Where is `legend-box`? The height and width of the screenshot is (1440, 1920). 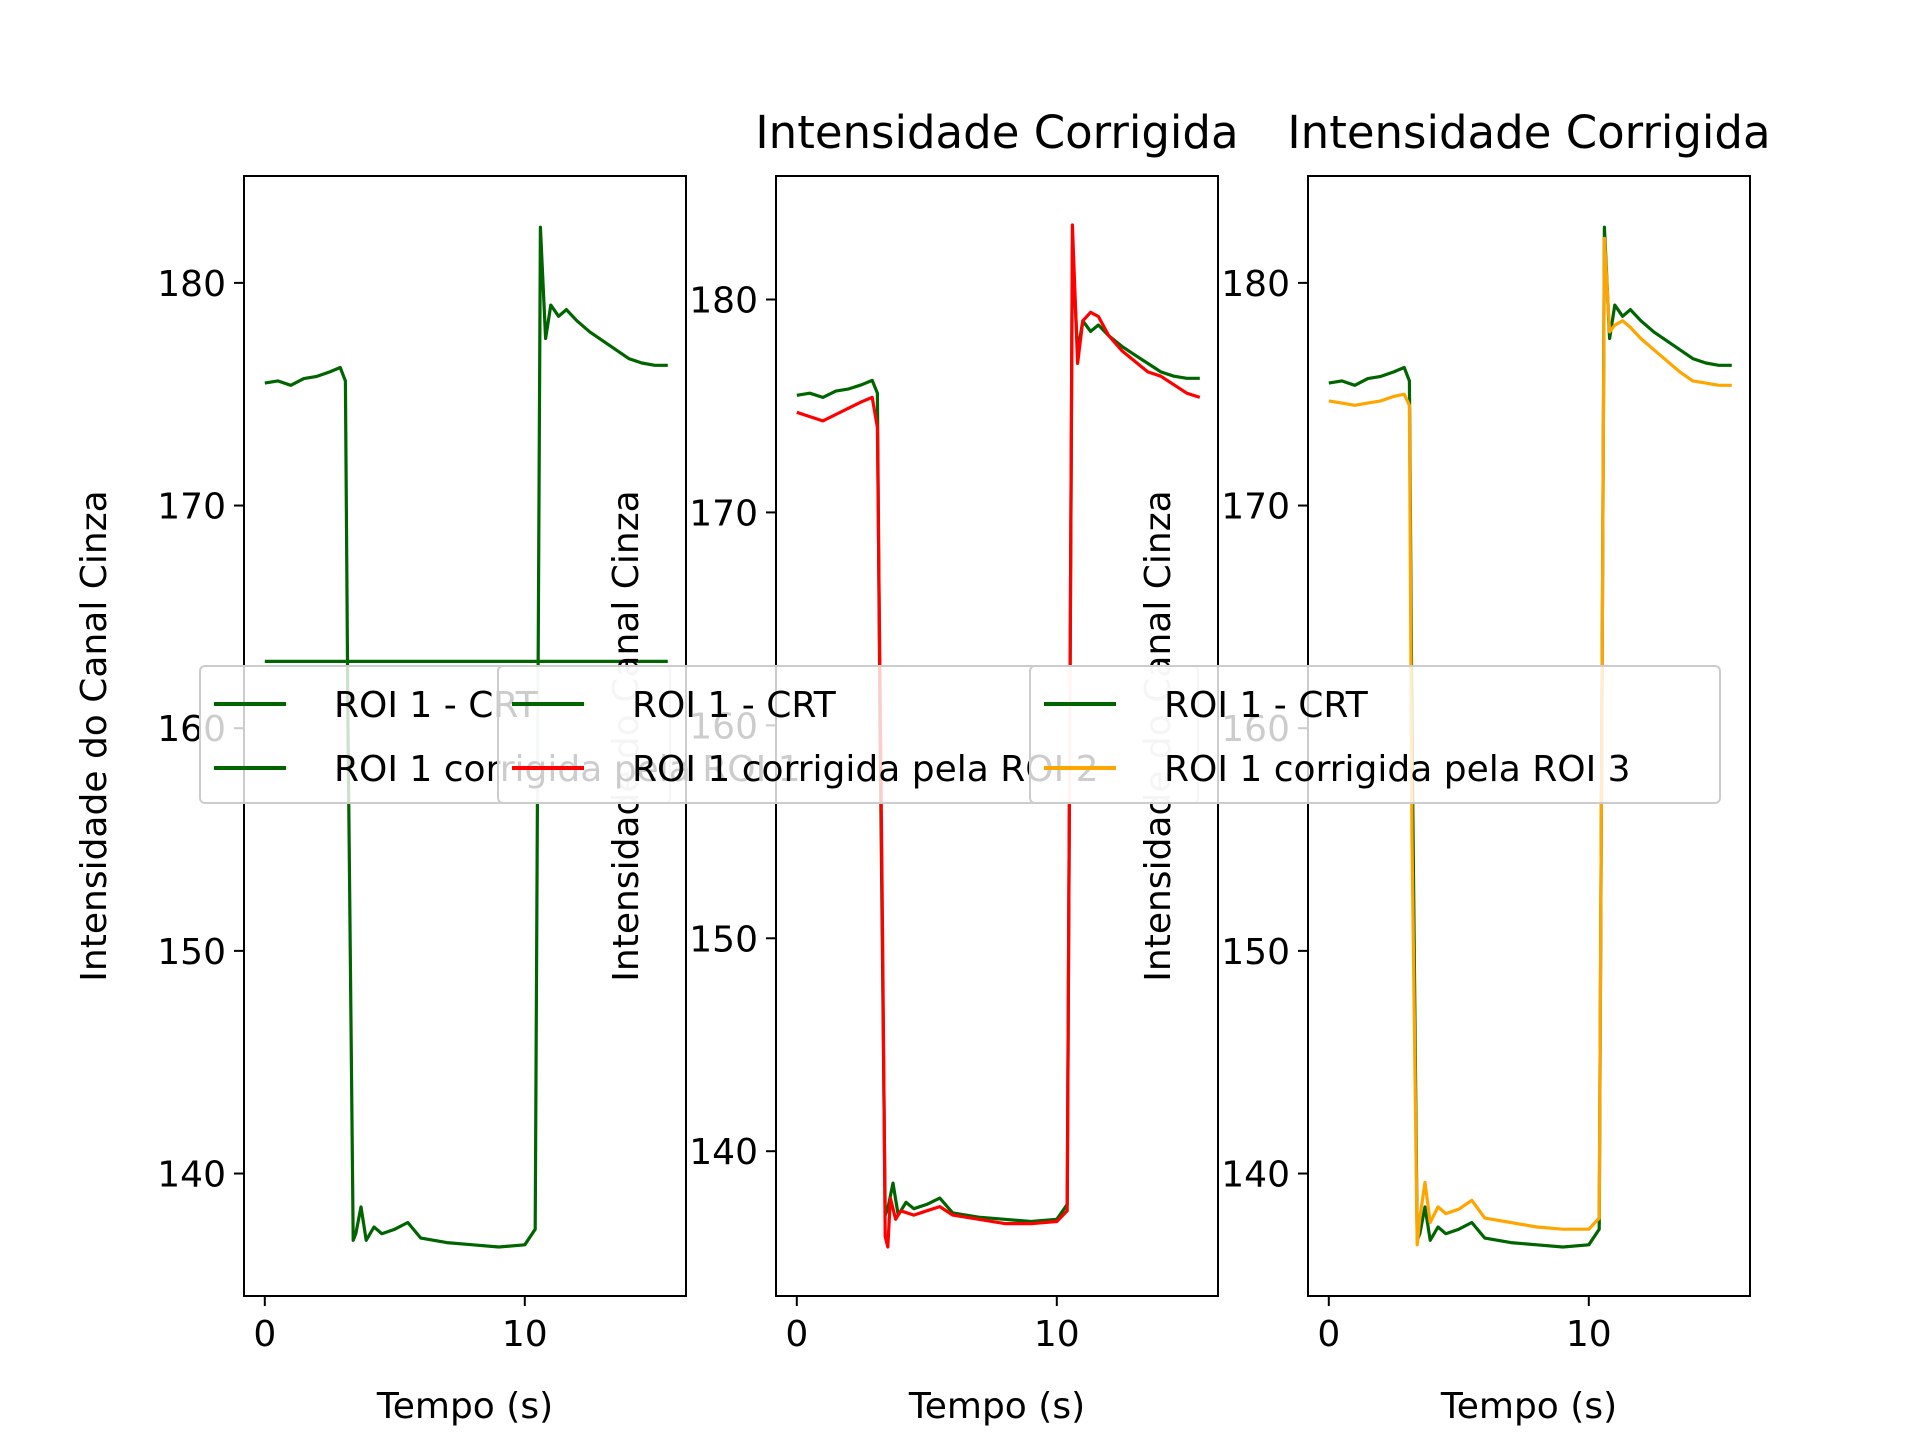
legend-box is located at coordinates (1375, 734).